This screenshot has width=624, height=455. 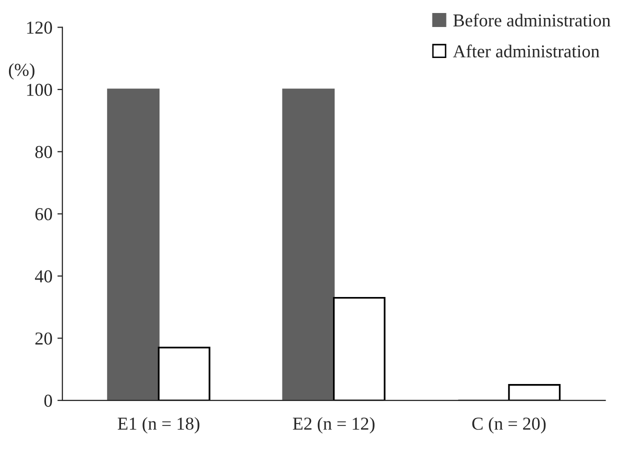 What do you see at coordinates (526, 51) in the screenshot?
I see `legend-label: After administration` at bounding box center [526, 51].